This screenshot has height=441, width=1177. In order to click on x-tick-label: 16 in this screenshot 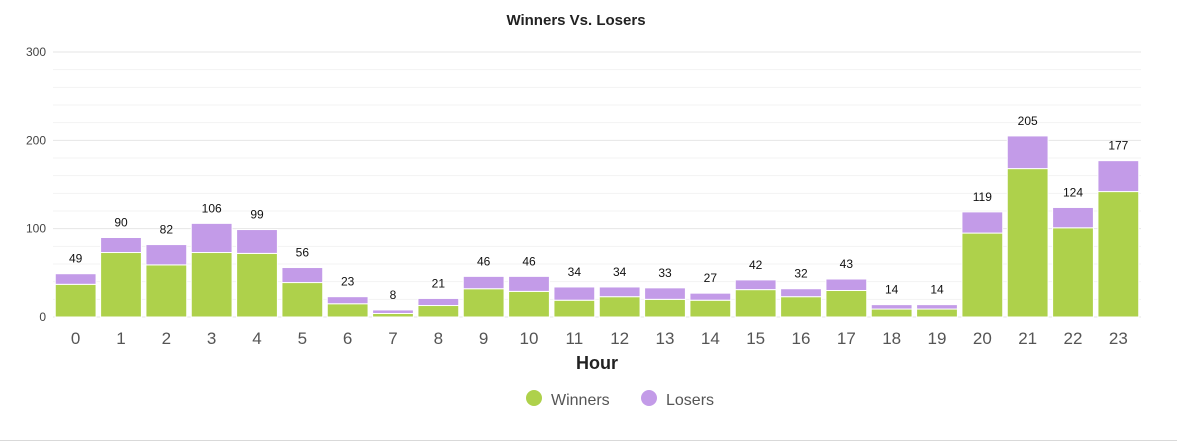, I will do `click(801, 338)`.